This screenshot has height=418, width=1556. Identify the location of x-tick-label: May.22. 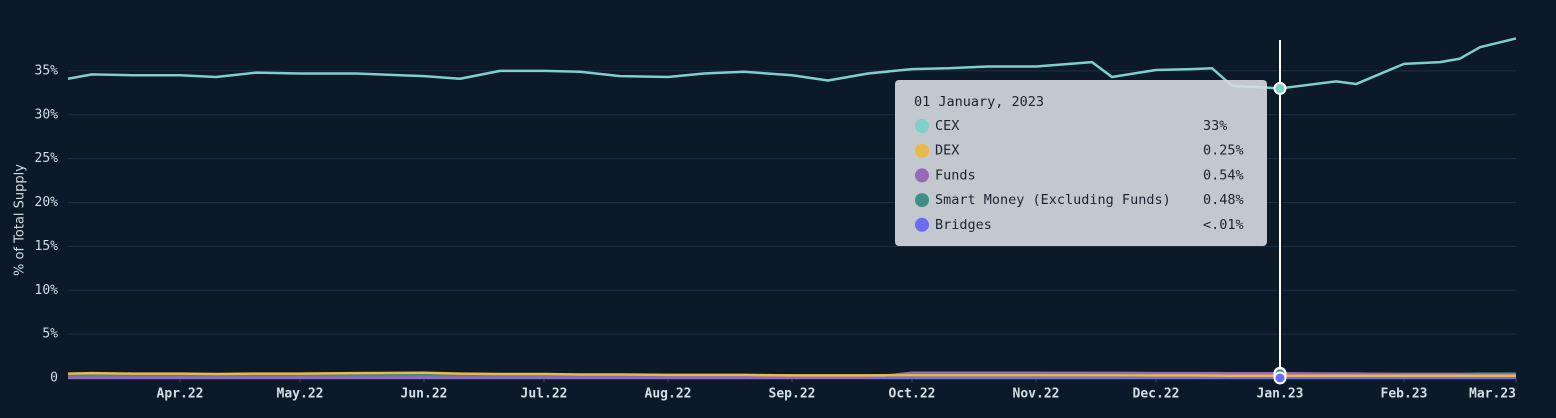
(300, 394).